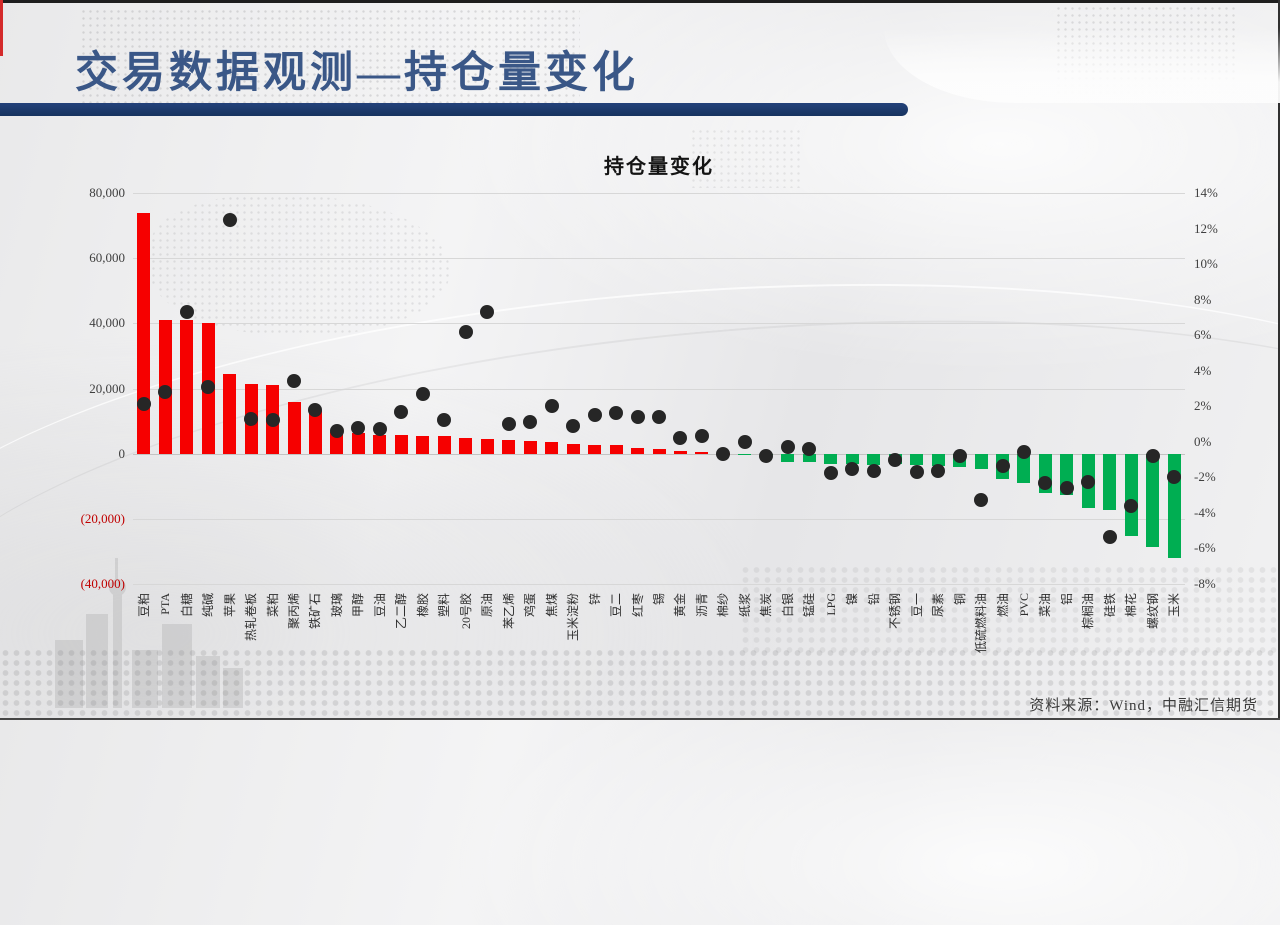 The image size is (1280, 925). What do you see at coordinates (465, 331) in the screenshot?
I see `marker-20号胶` at bounding box center [465, 331].